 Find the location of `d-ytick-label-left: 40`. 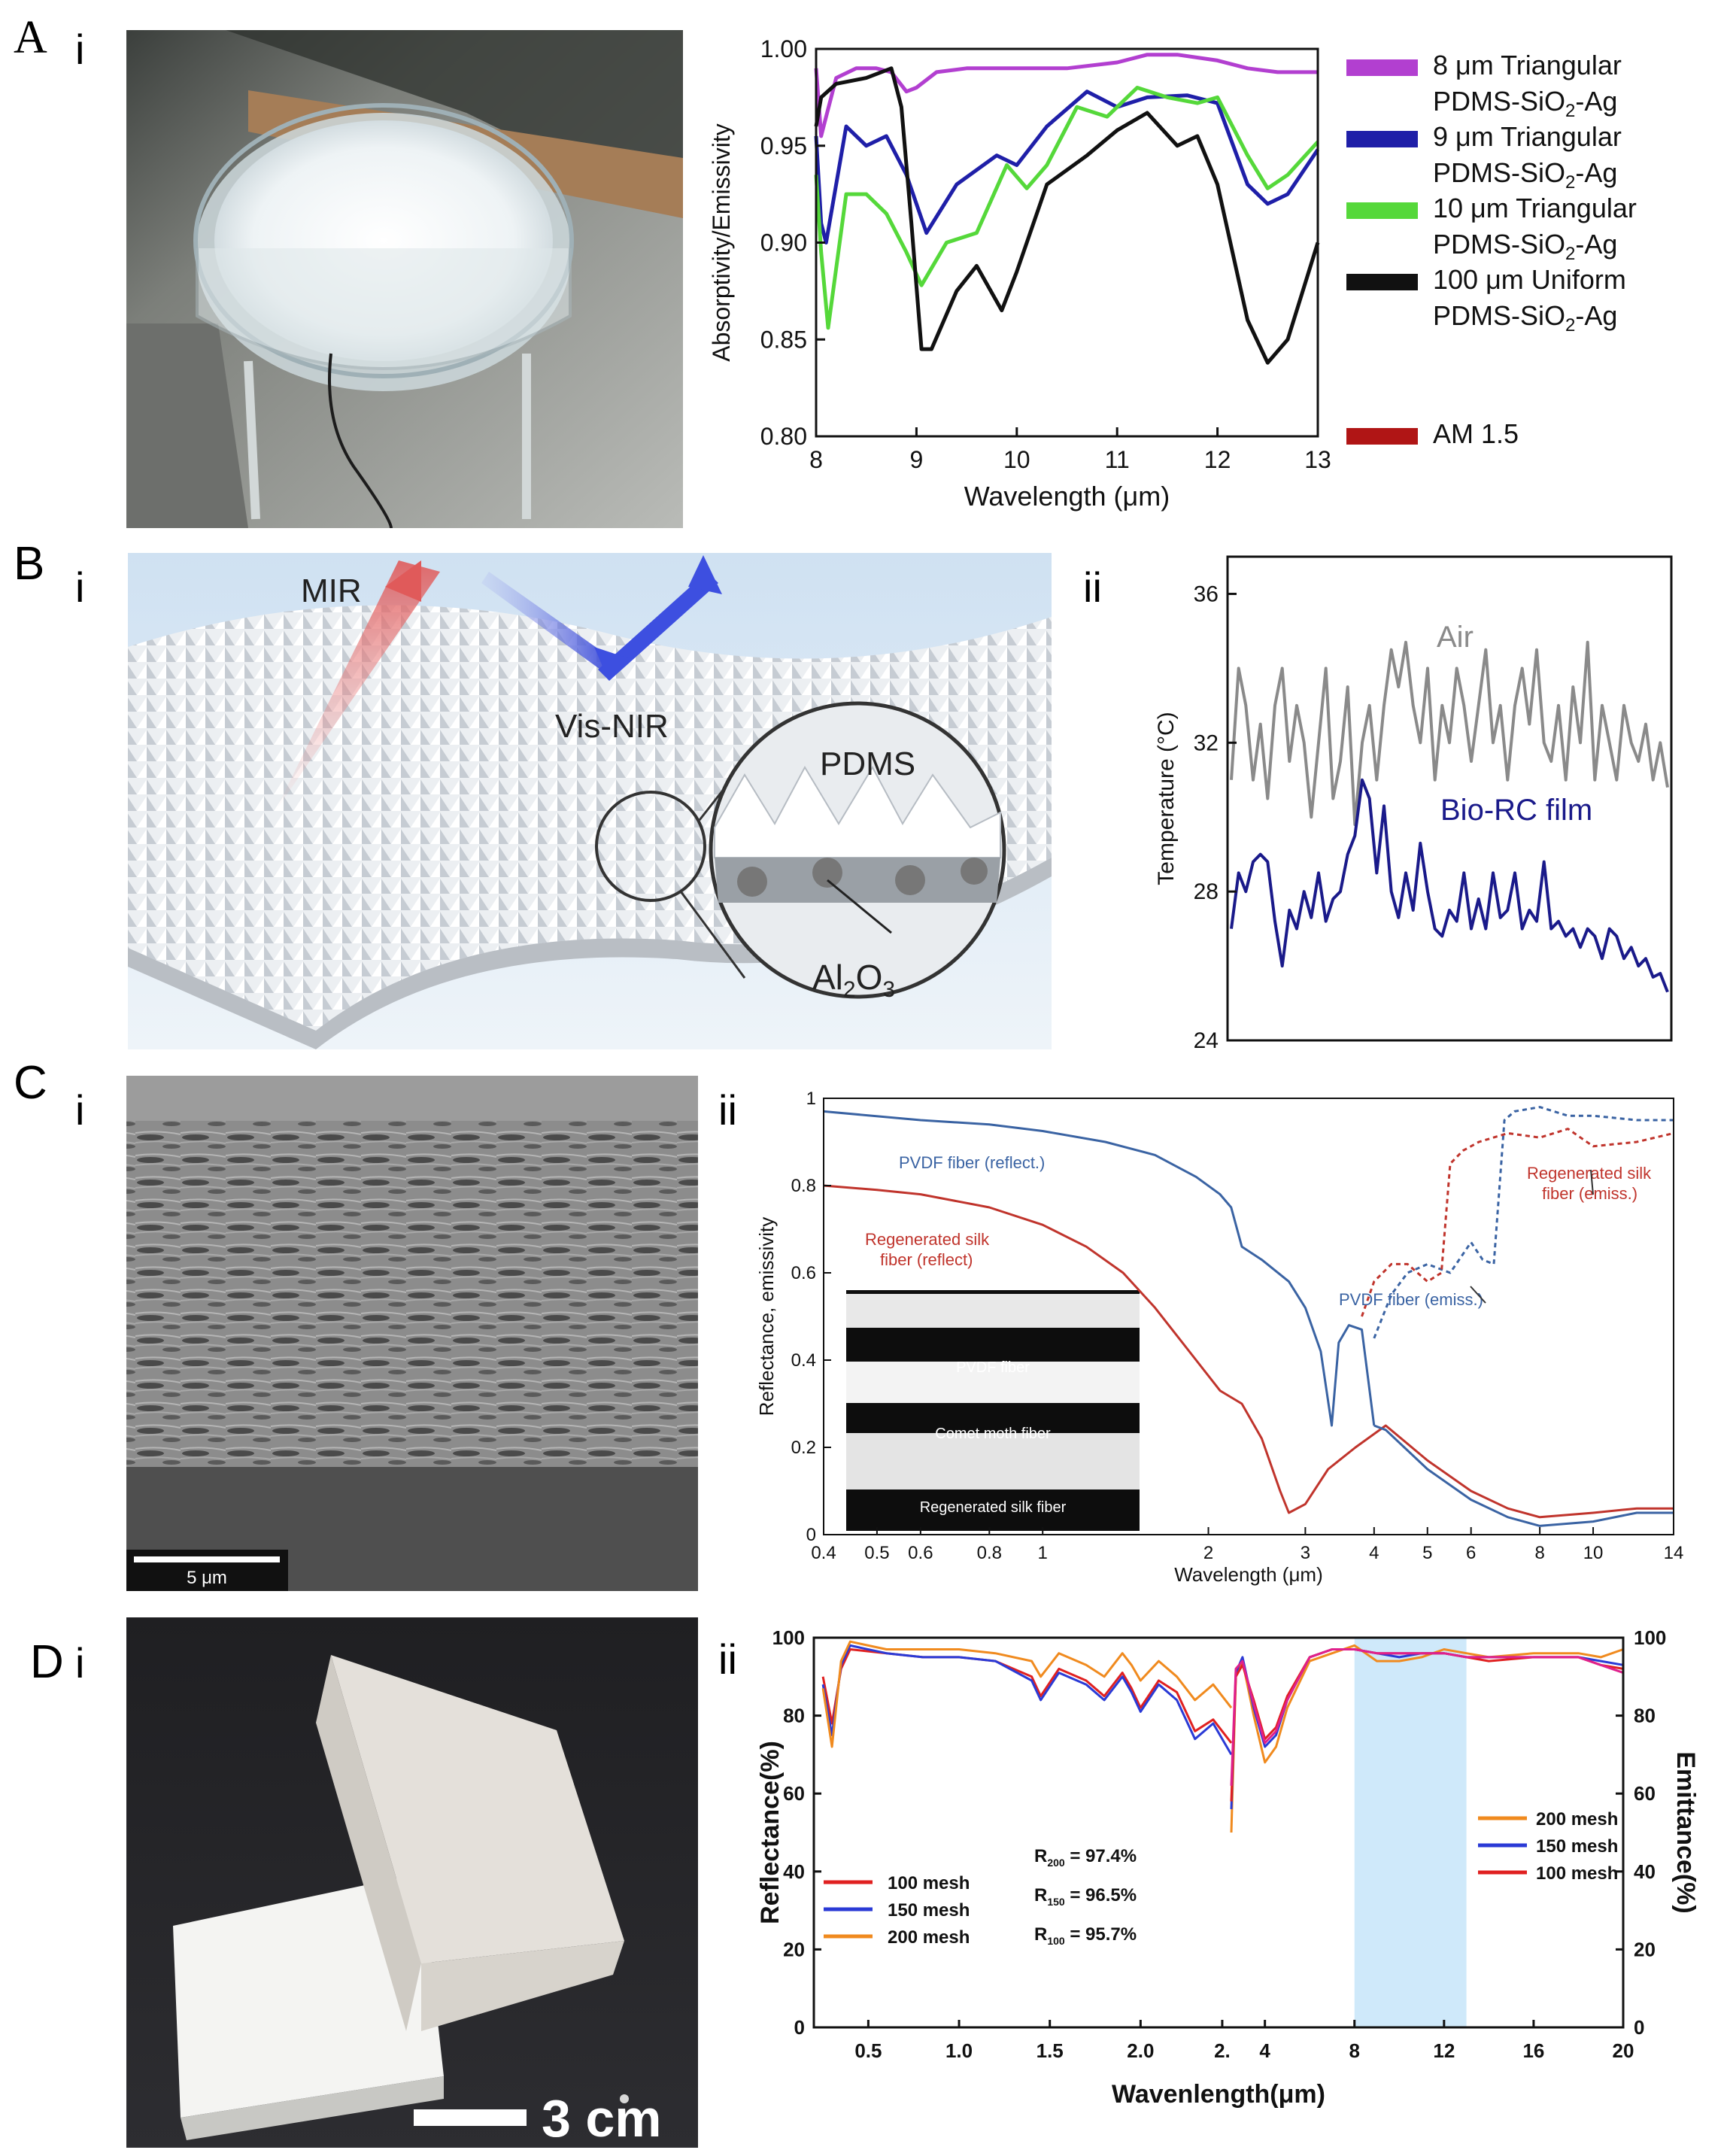

d-ytick-label-left: 40 is located at coordinates (794, 1871).